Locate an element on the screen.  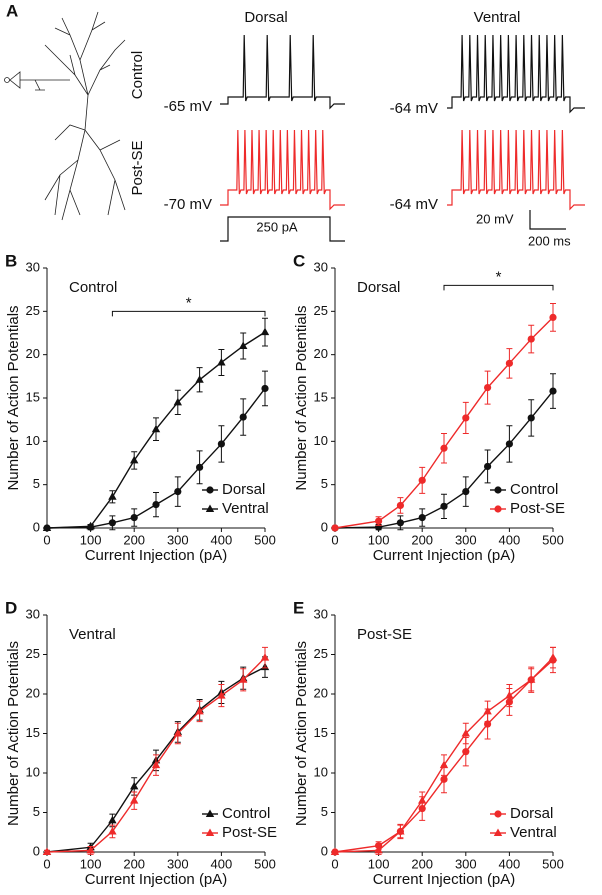
neuron is located at coordinates (65, 116).